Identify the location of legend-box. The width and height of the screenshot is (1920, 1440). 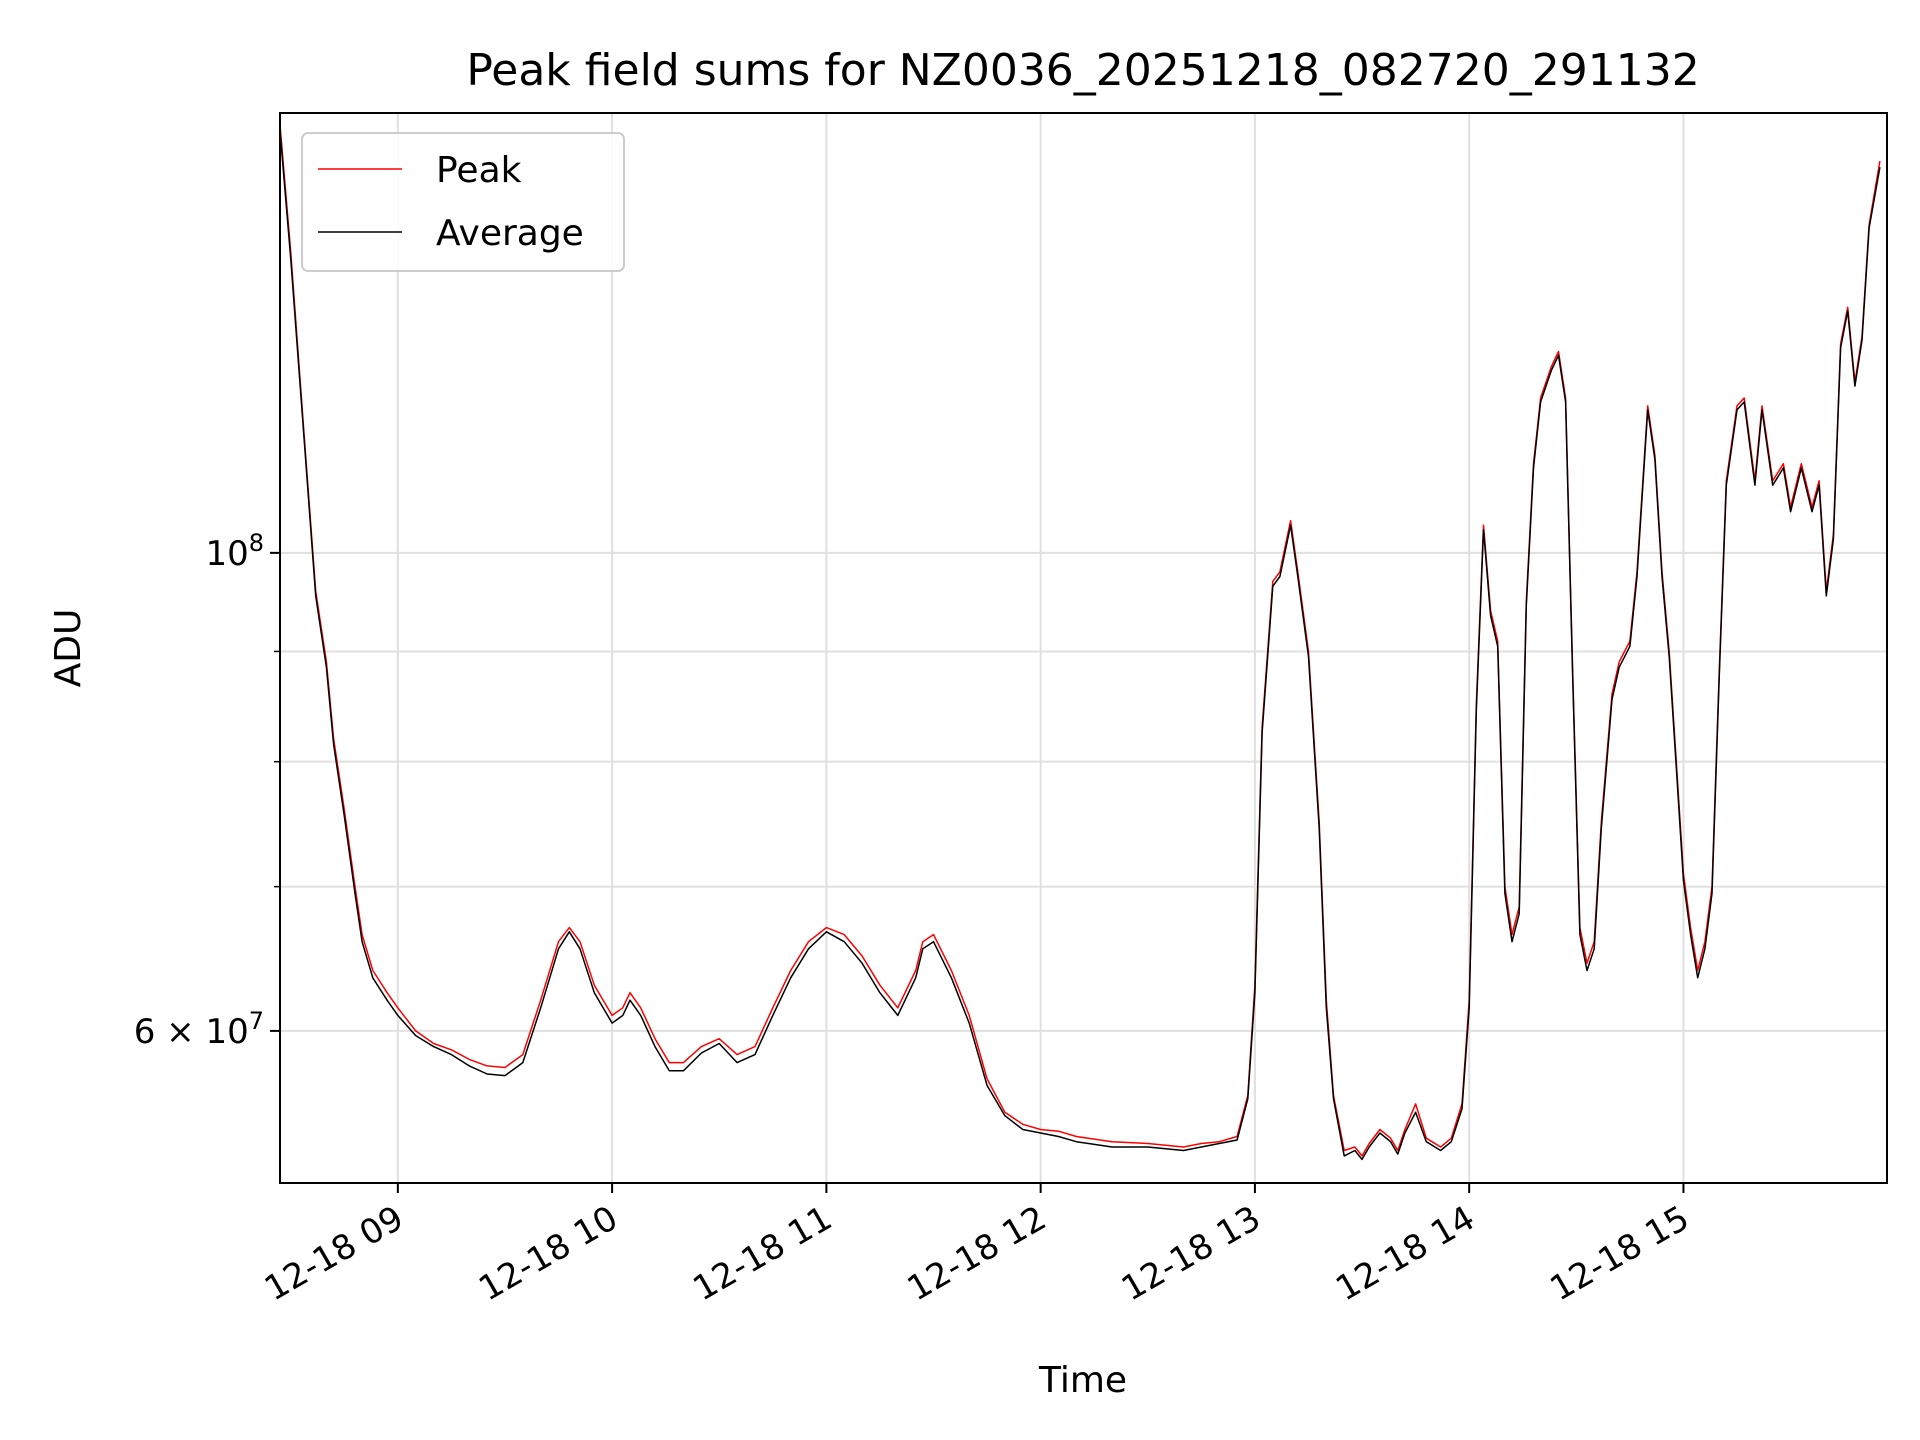
(463, 202).